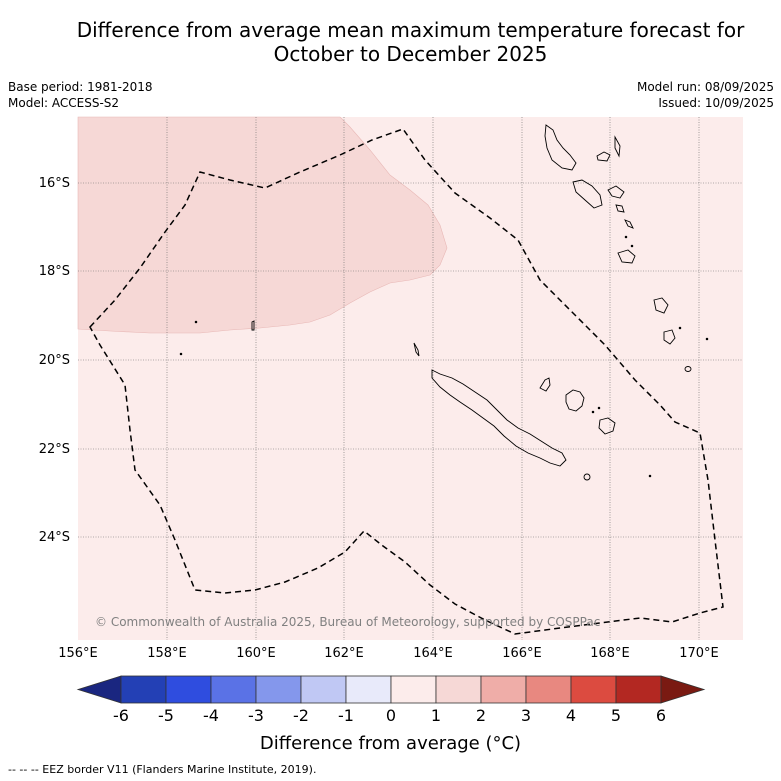 The width and height of the screenshot is (781, 781). What do you see at coordinates (54, 183) in the screenshot?
I see `lat-label-16s: 16°S` at bounding box center [54, 183].